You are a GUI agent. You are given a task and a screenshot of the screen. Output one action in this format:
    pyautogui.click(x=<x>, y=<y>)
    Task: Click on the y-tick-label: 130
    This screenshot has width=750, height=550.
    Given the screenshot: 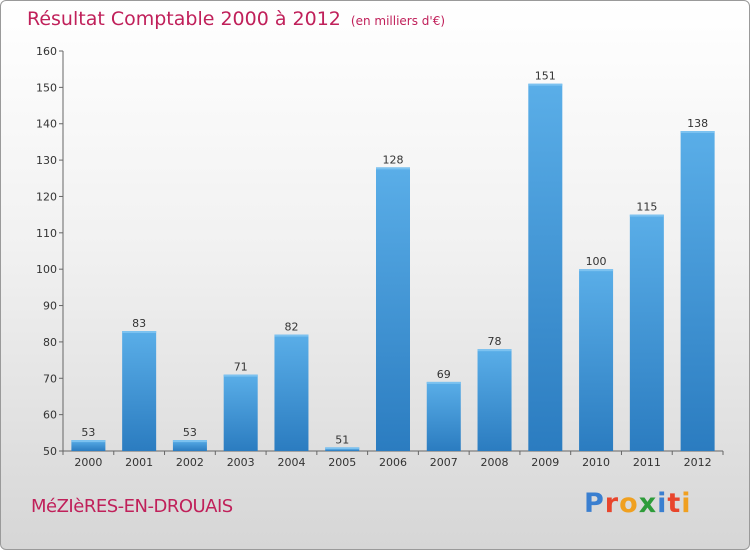 What is the action you would take?
    pyautogui.click(x=46, y=160)
    